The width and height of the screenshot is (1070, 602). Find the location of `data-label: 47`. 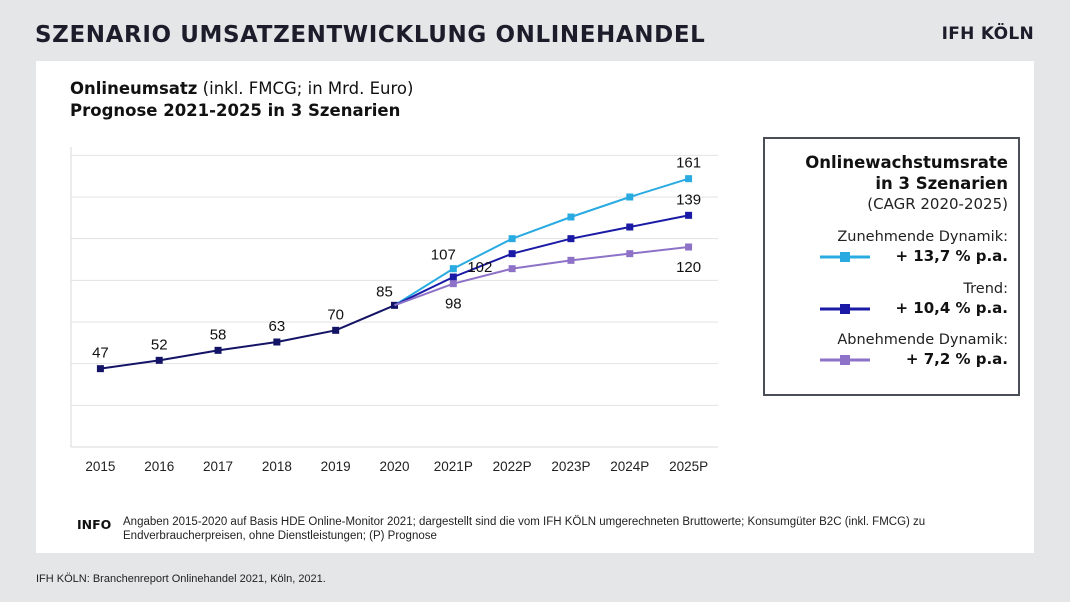

data-label: 47 is located at coordinates (100, 353).